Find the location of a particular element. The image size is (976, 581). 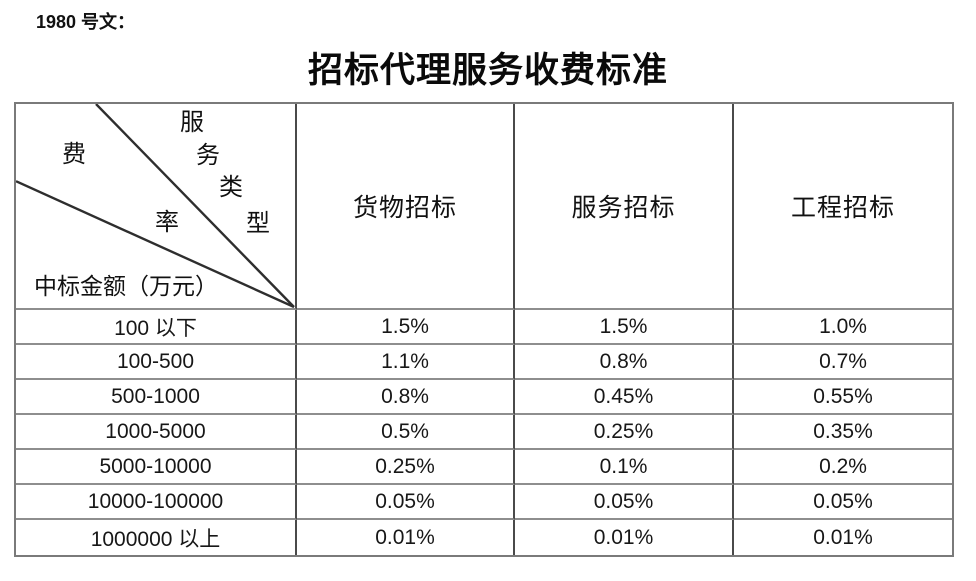

table-row: 10000-100000 0.05% 0.05% 0.05% is located at coordinates (484, 502).